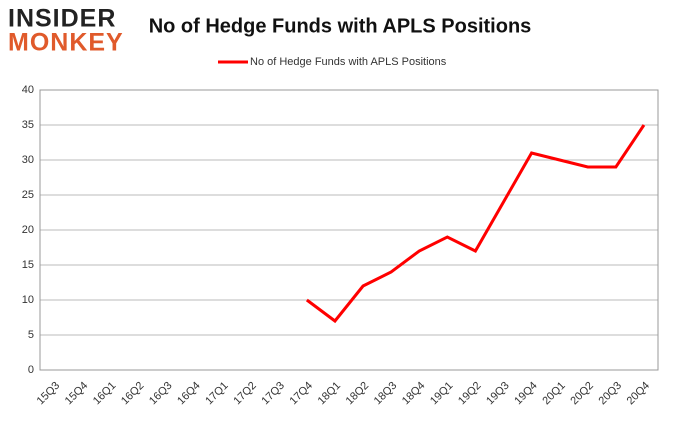 The width and height of the screenshot is (678, 431). Describe the element at coordinates (582, 394) in the screenshot. I see `x-tick-label: 20Q2` at that location.